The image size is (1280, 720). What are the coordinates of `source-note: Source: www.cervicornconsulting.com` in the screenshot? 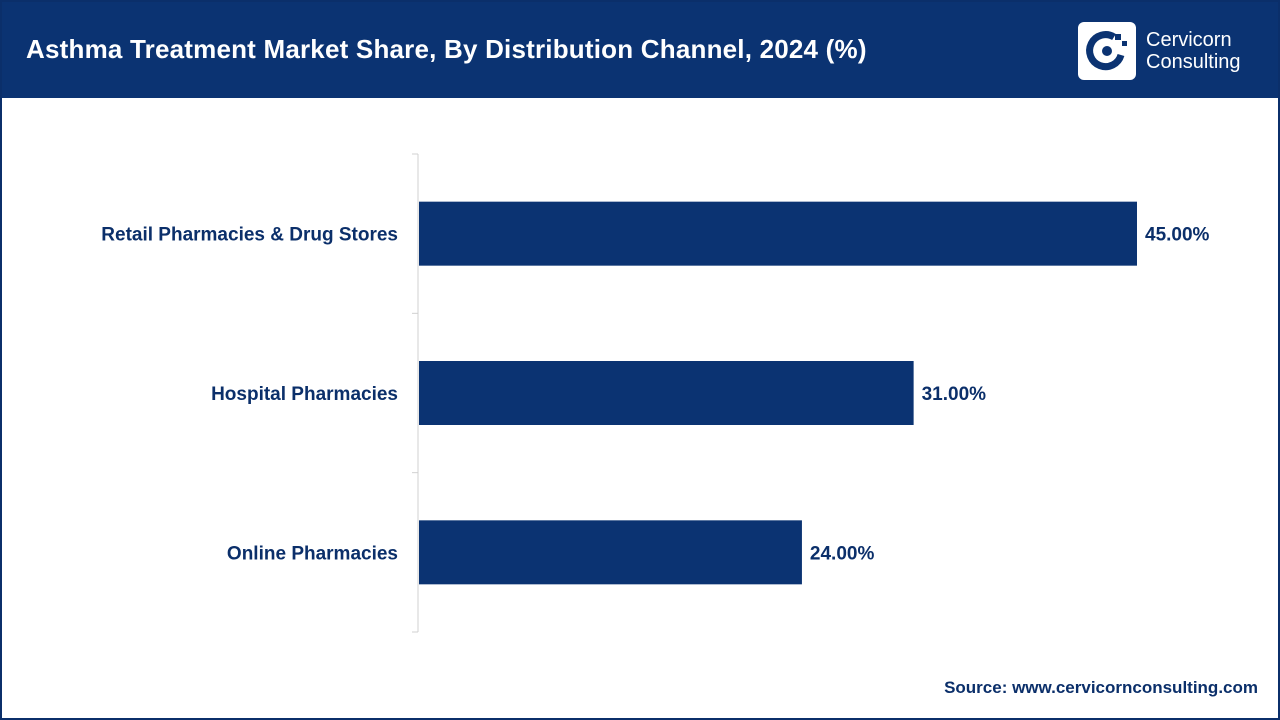 It's located at (1101, 687).